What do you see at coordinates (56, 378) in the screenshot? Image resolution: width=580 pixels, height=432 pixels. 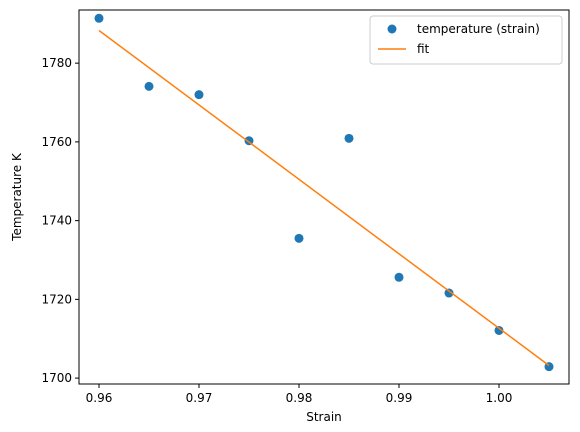 I see `y-tick-label: 1700` at bounding box center [56, 378].